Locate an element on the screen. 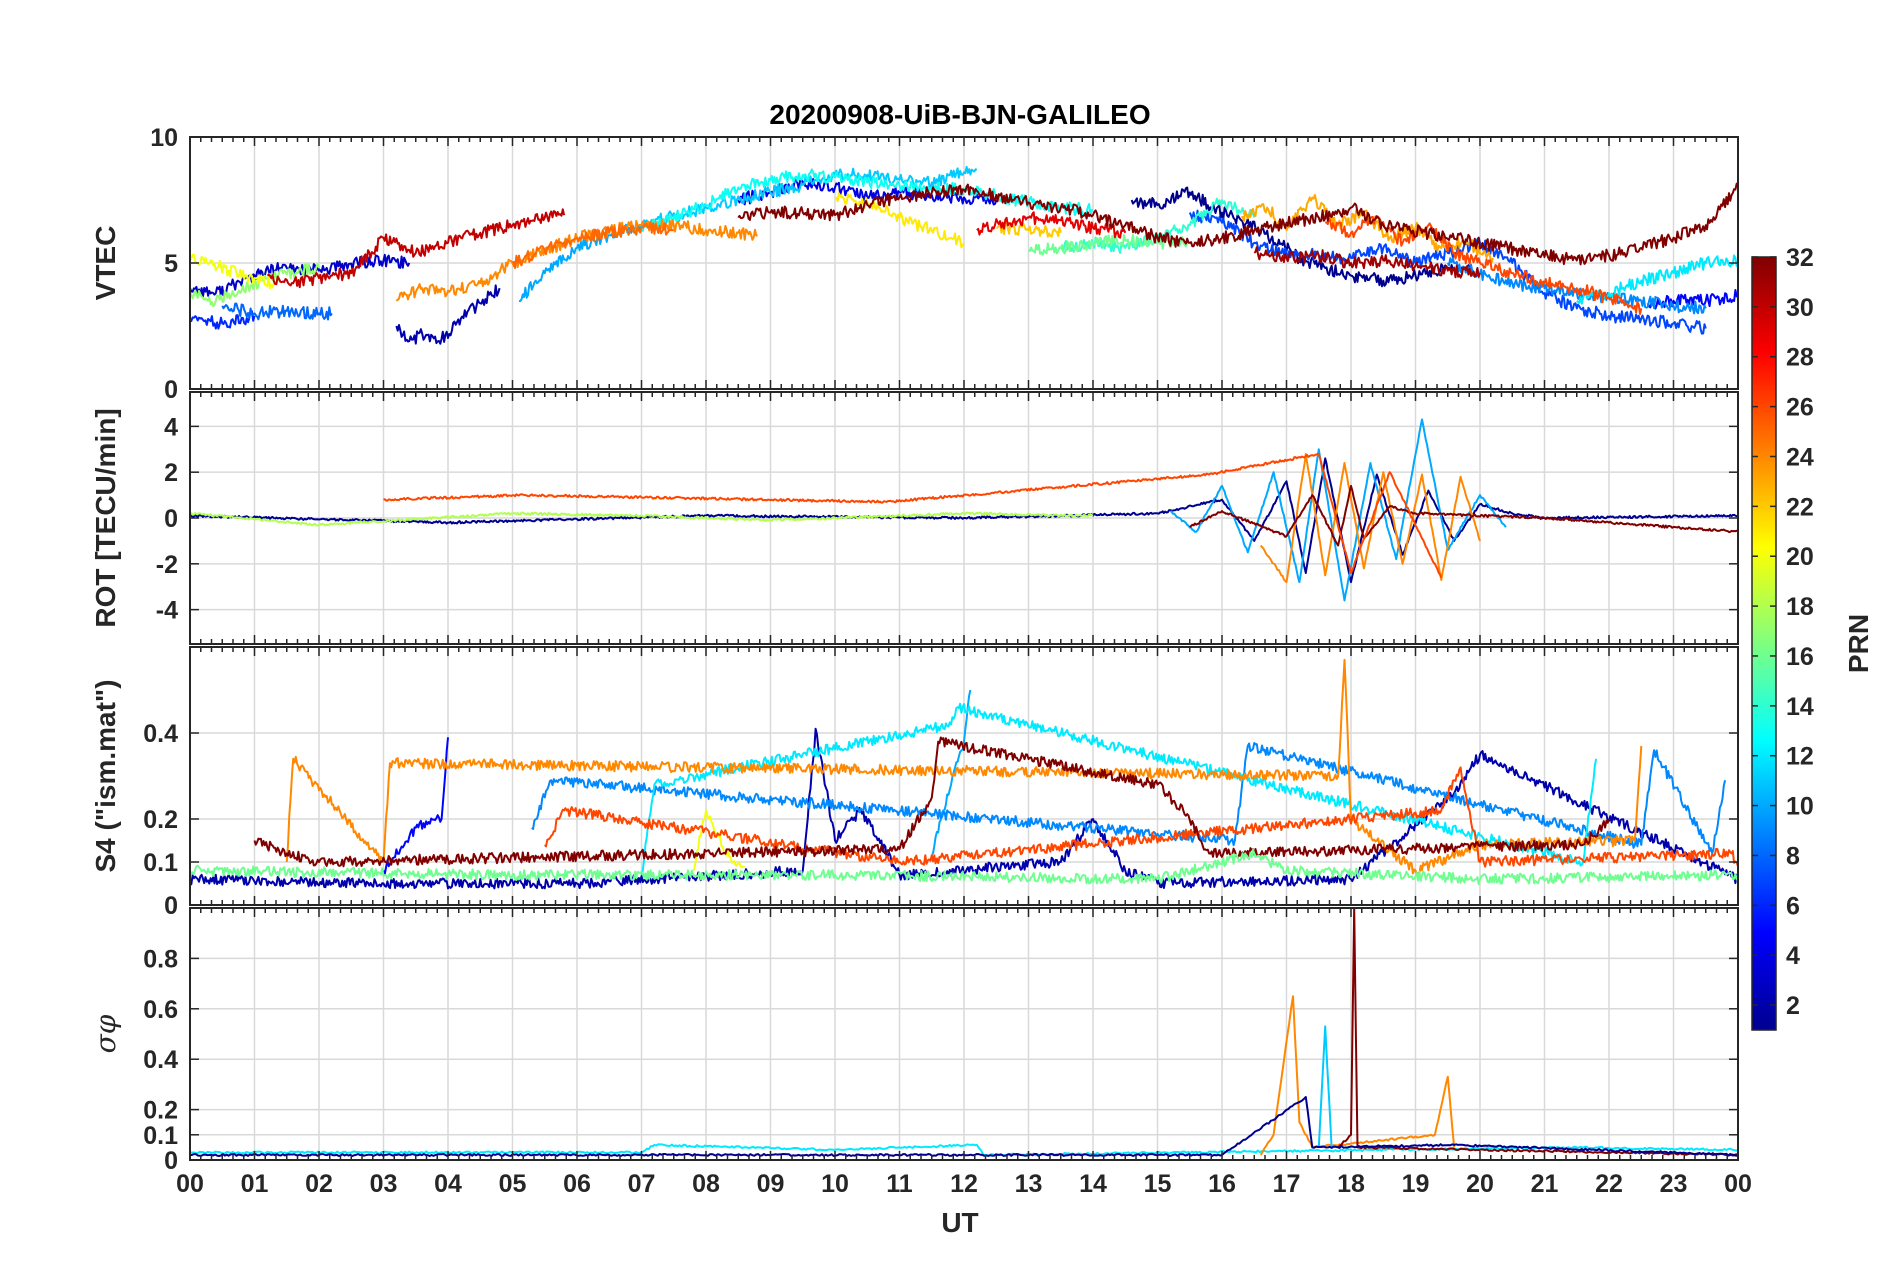  tick-label-y: 4 is located at coordinates (171, 427).